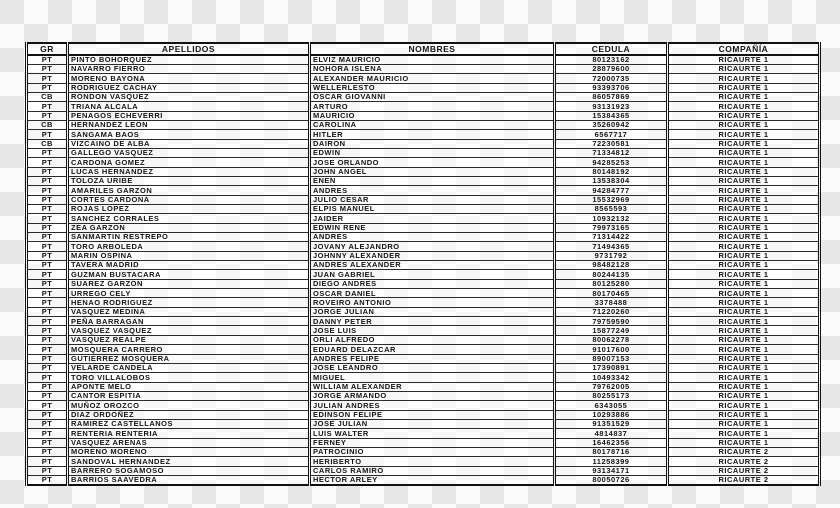 This screenshot has width=840, height=508. What do you see at coordinates (431, 284) in the screenshot?
I see `cell-nombres: DIEGO ANDRES` at bounding box center [431, 284].